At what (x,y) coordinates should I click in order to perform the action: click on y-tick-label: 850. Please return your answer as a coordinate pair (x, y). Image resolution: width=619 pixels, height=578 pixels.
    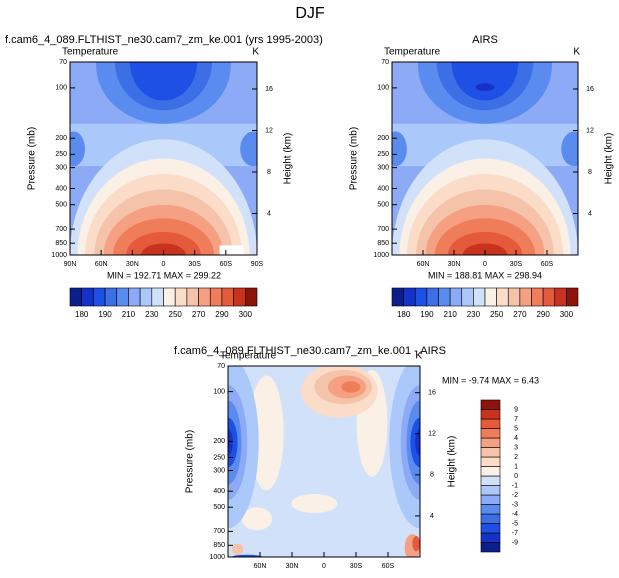
    Looking at the image, I should click on (61, 243).